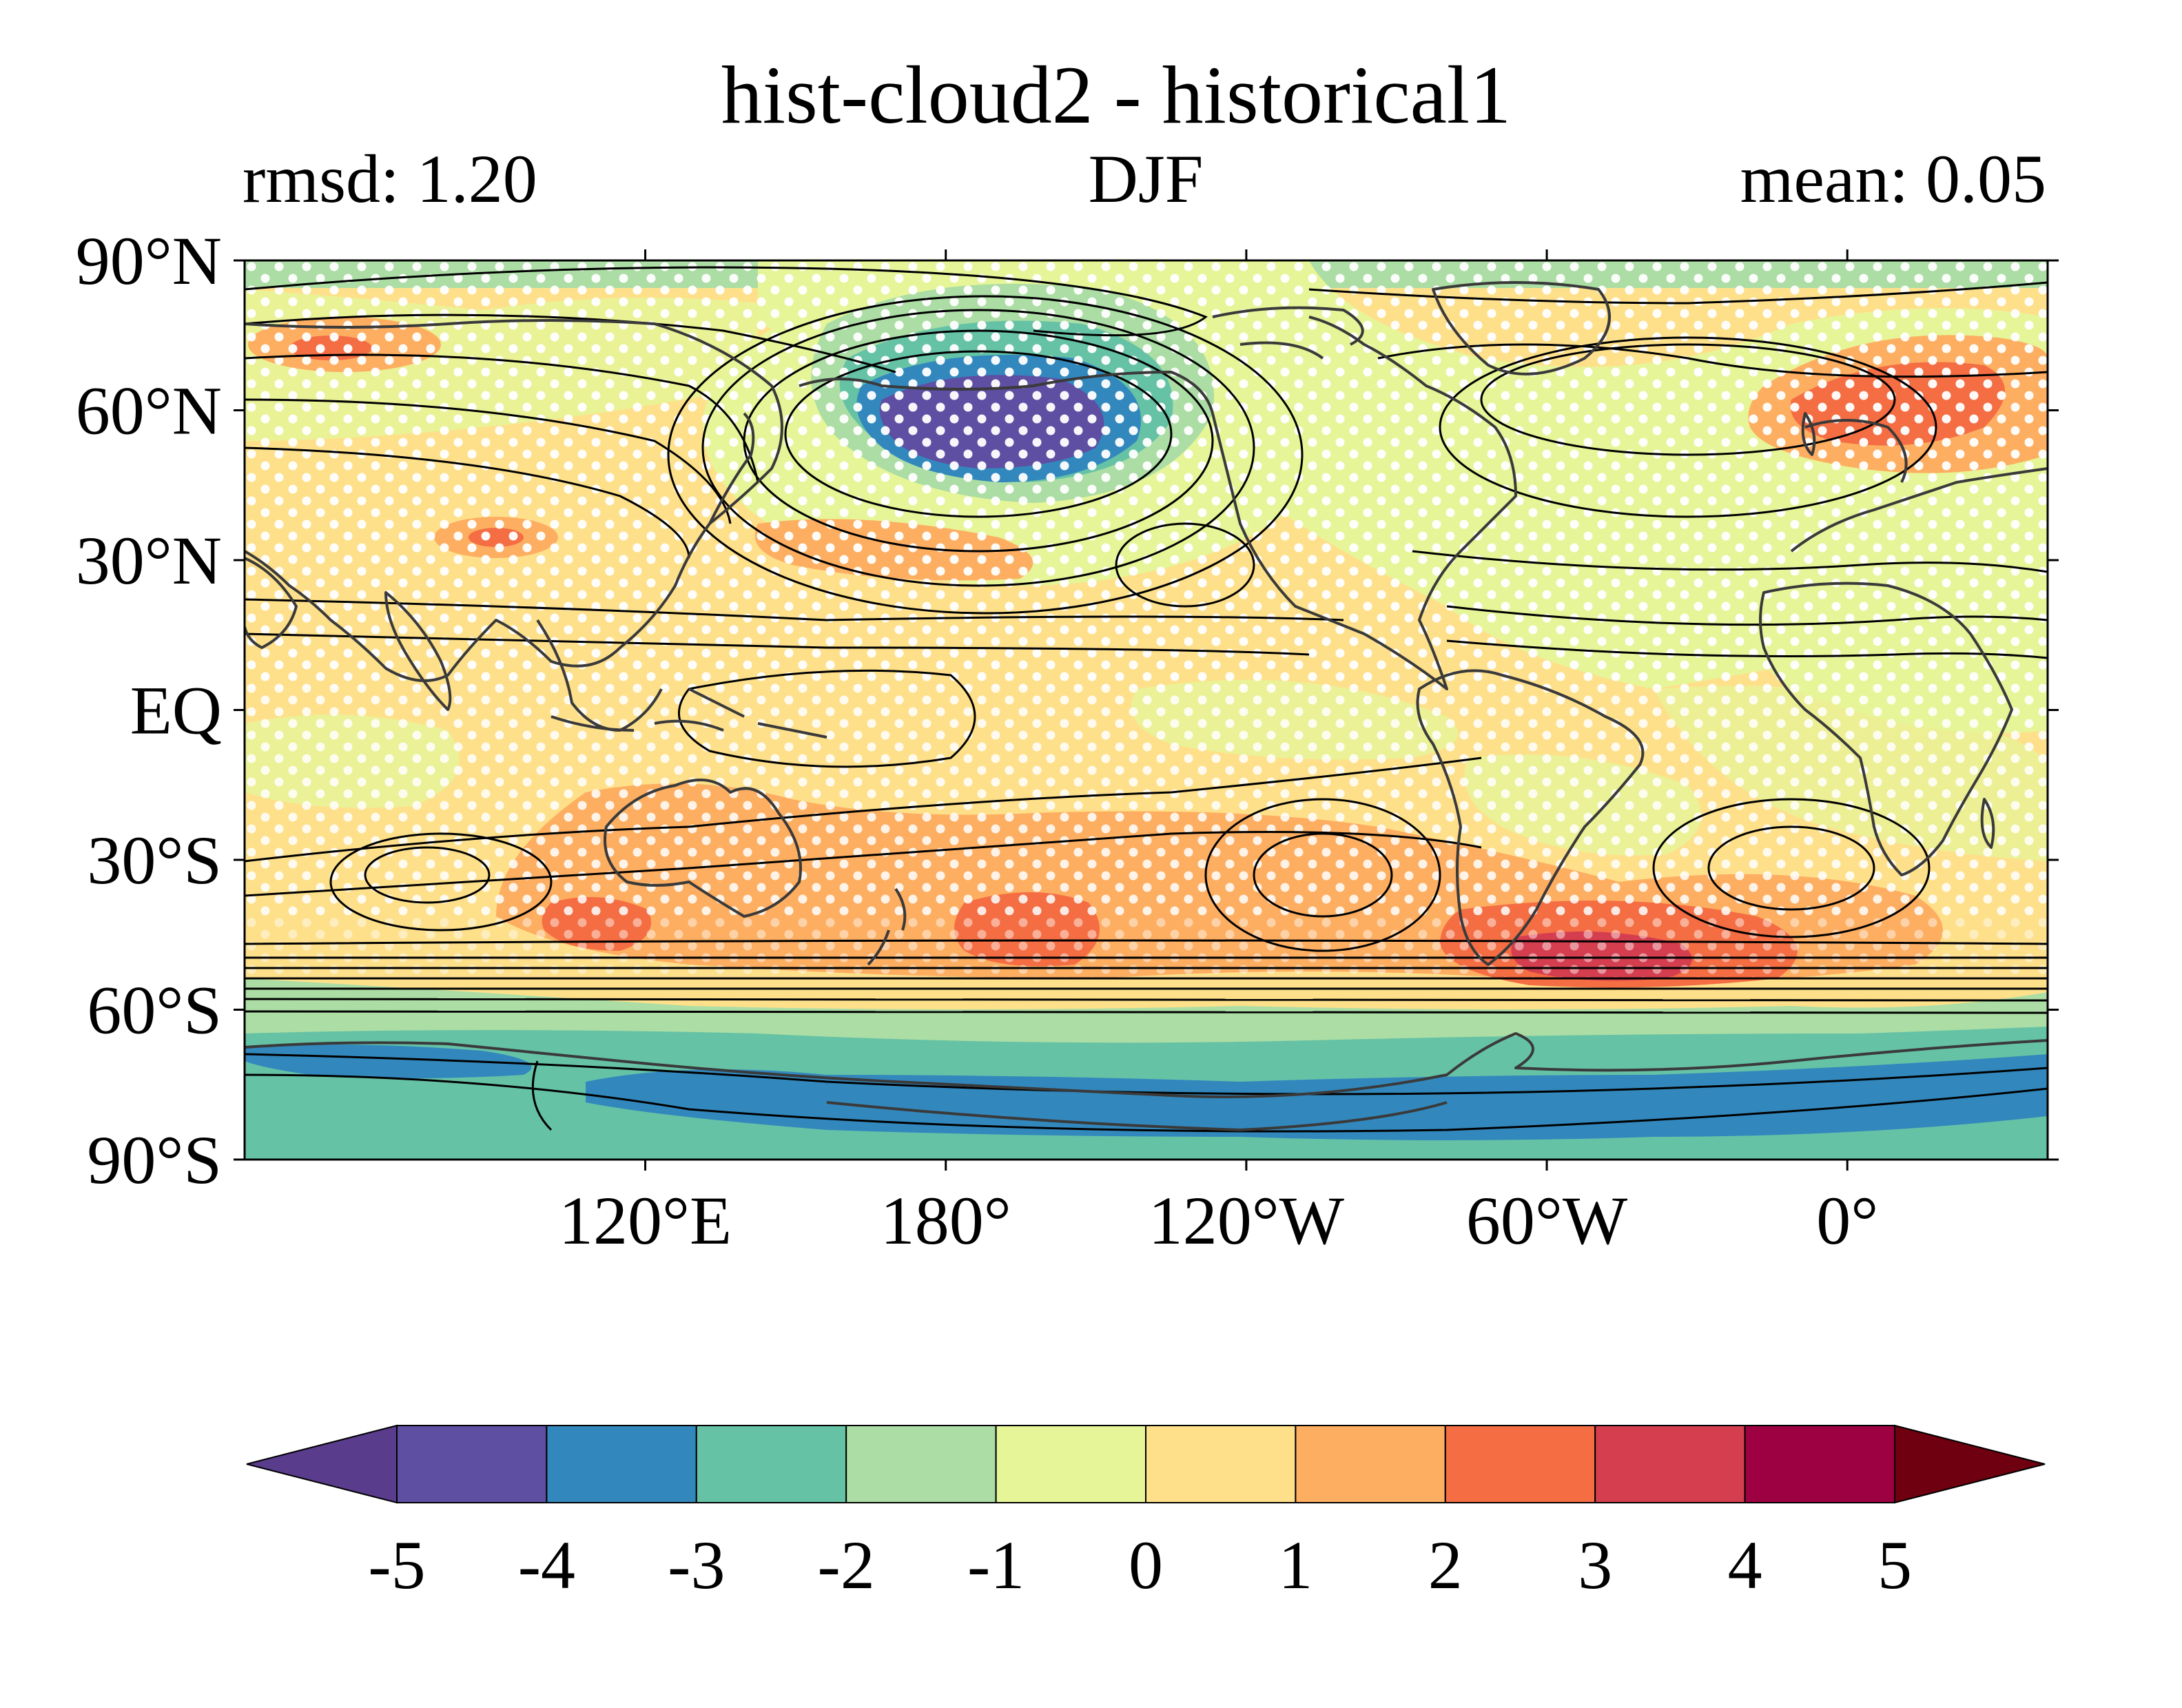 Image resolution: width=2182 pixels, height=1708 pixels. What do you see at coordinates (1137, 1116) in the screenshot?
I see `coastline-antarctic-inner` at bounding box center [1137, 1116].